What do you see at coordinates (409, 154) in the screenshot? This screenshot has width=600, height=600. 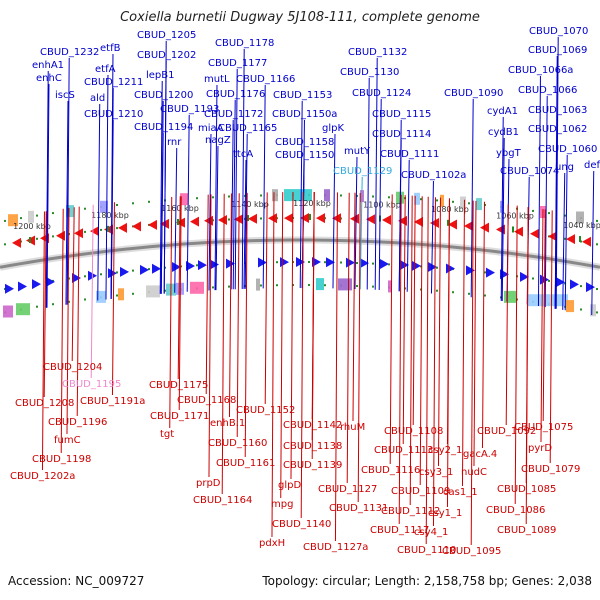 I see `forward-gene-label: CBUD_1111` at bounding box center [409, 154].